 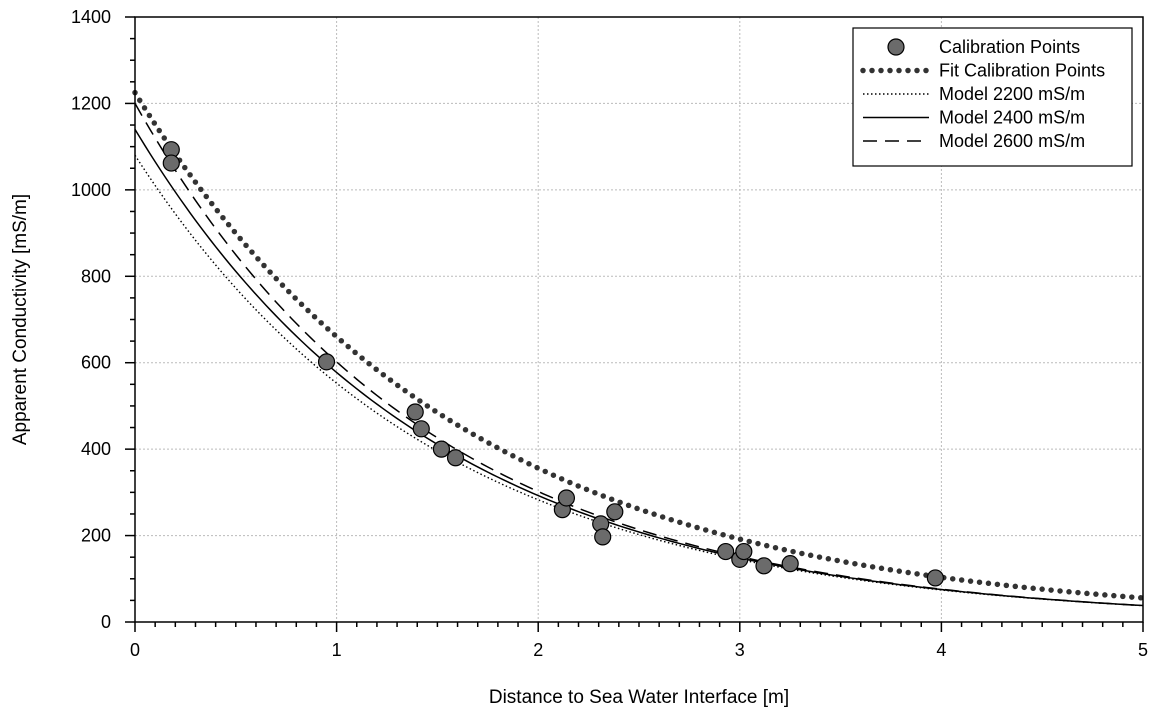 I want to click on y-tick-label: 600, so click(x=96, y=363).